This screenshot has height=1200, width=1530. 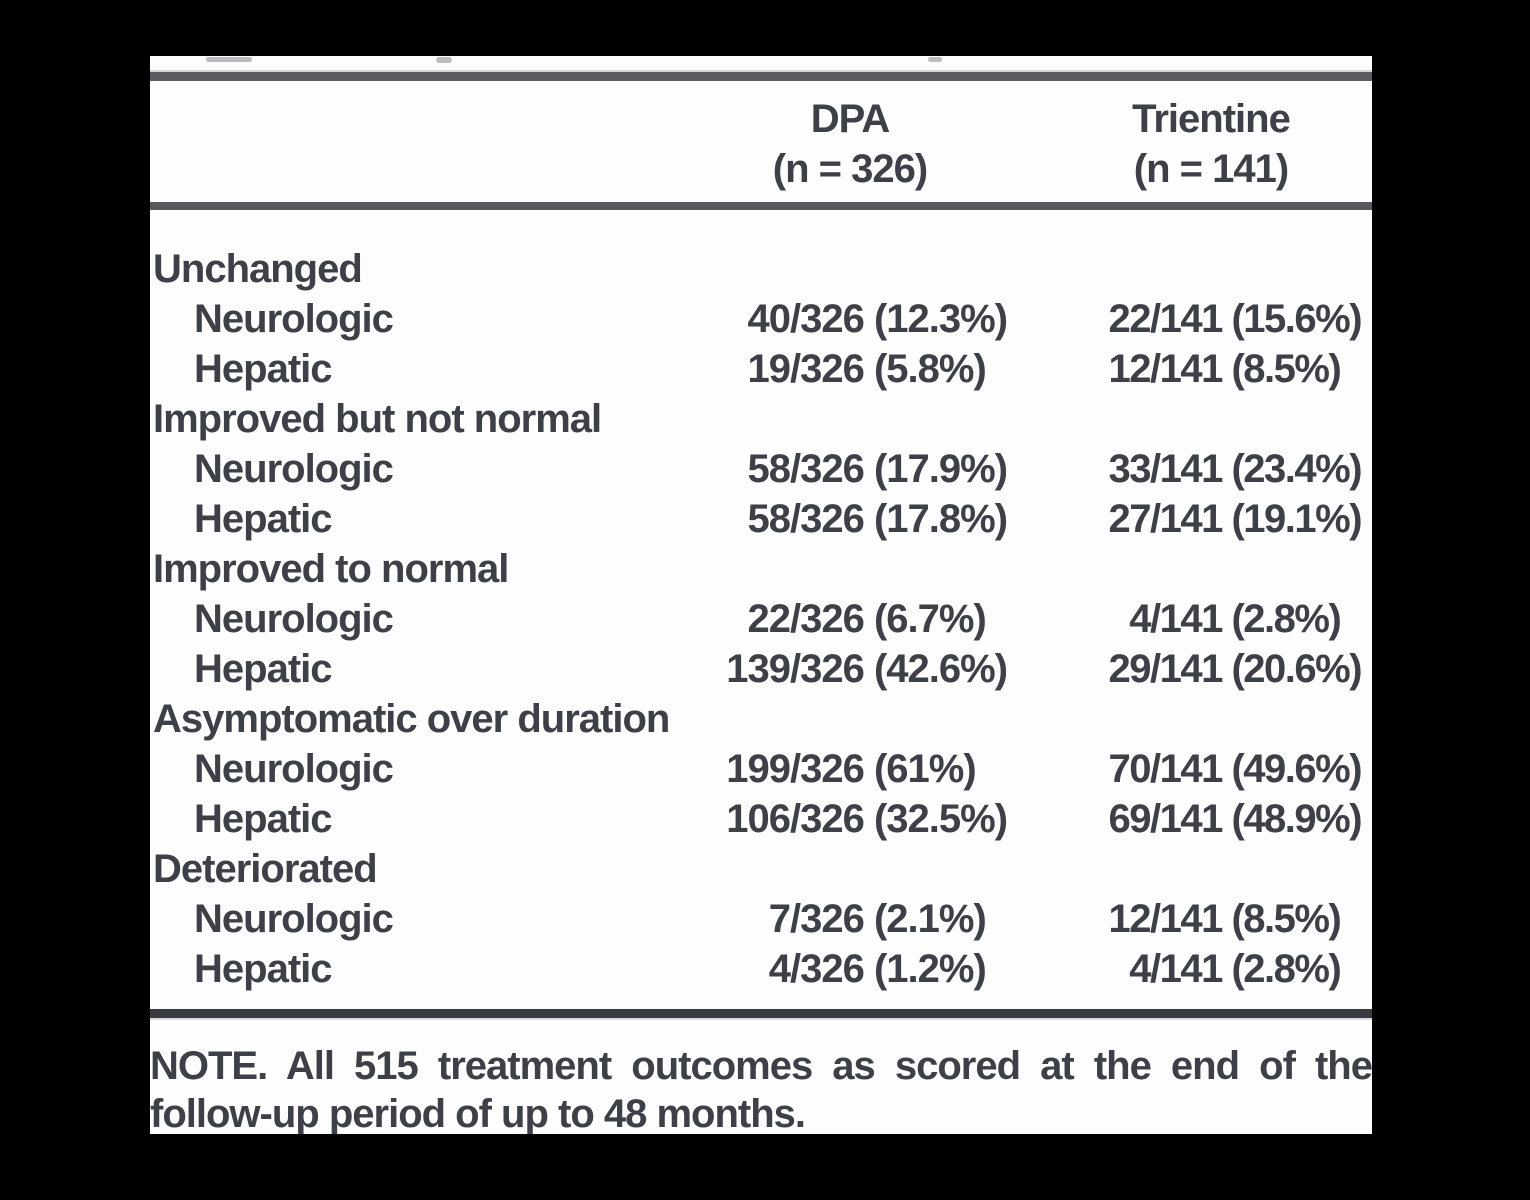 What do you see at coordinates (769, 369) in the screenshot?
I see `numerator: 19` at bounding box center [769, 369].